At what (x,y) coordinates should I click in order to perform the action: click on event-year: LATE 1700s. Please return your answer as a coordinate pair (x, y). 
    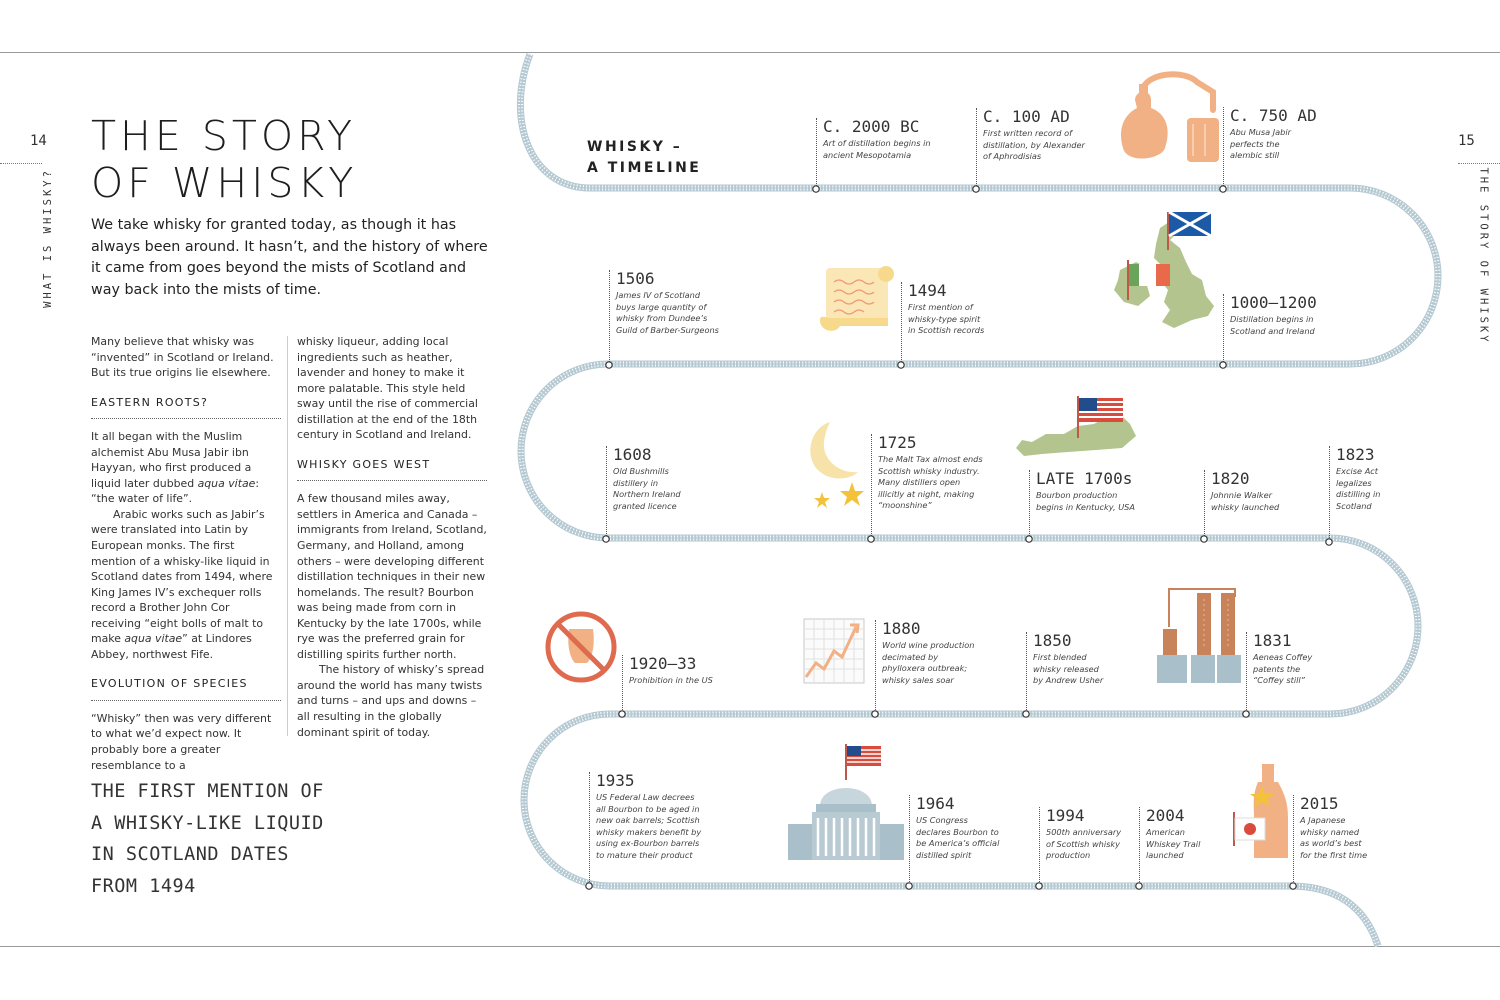
    Looking at the image, I should click on (1084, 478).